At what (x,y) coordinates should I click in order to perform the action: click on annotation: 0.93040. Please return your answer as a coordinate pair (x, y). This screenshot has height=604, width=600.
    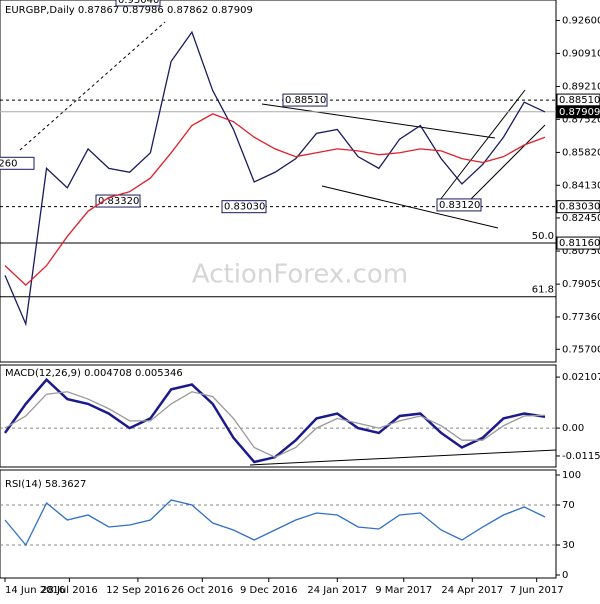
    Looking at the image, I should click on (138, 3).